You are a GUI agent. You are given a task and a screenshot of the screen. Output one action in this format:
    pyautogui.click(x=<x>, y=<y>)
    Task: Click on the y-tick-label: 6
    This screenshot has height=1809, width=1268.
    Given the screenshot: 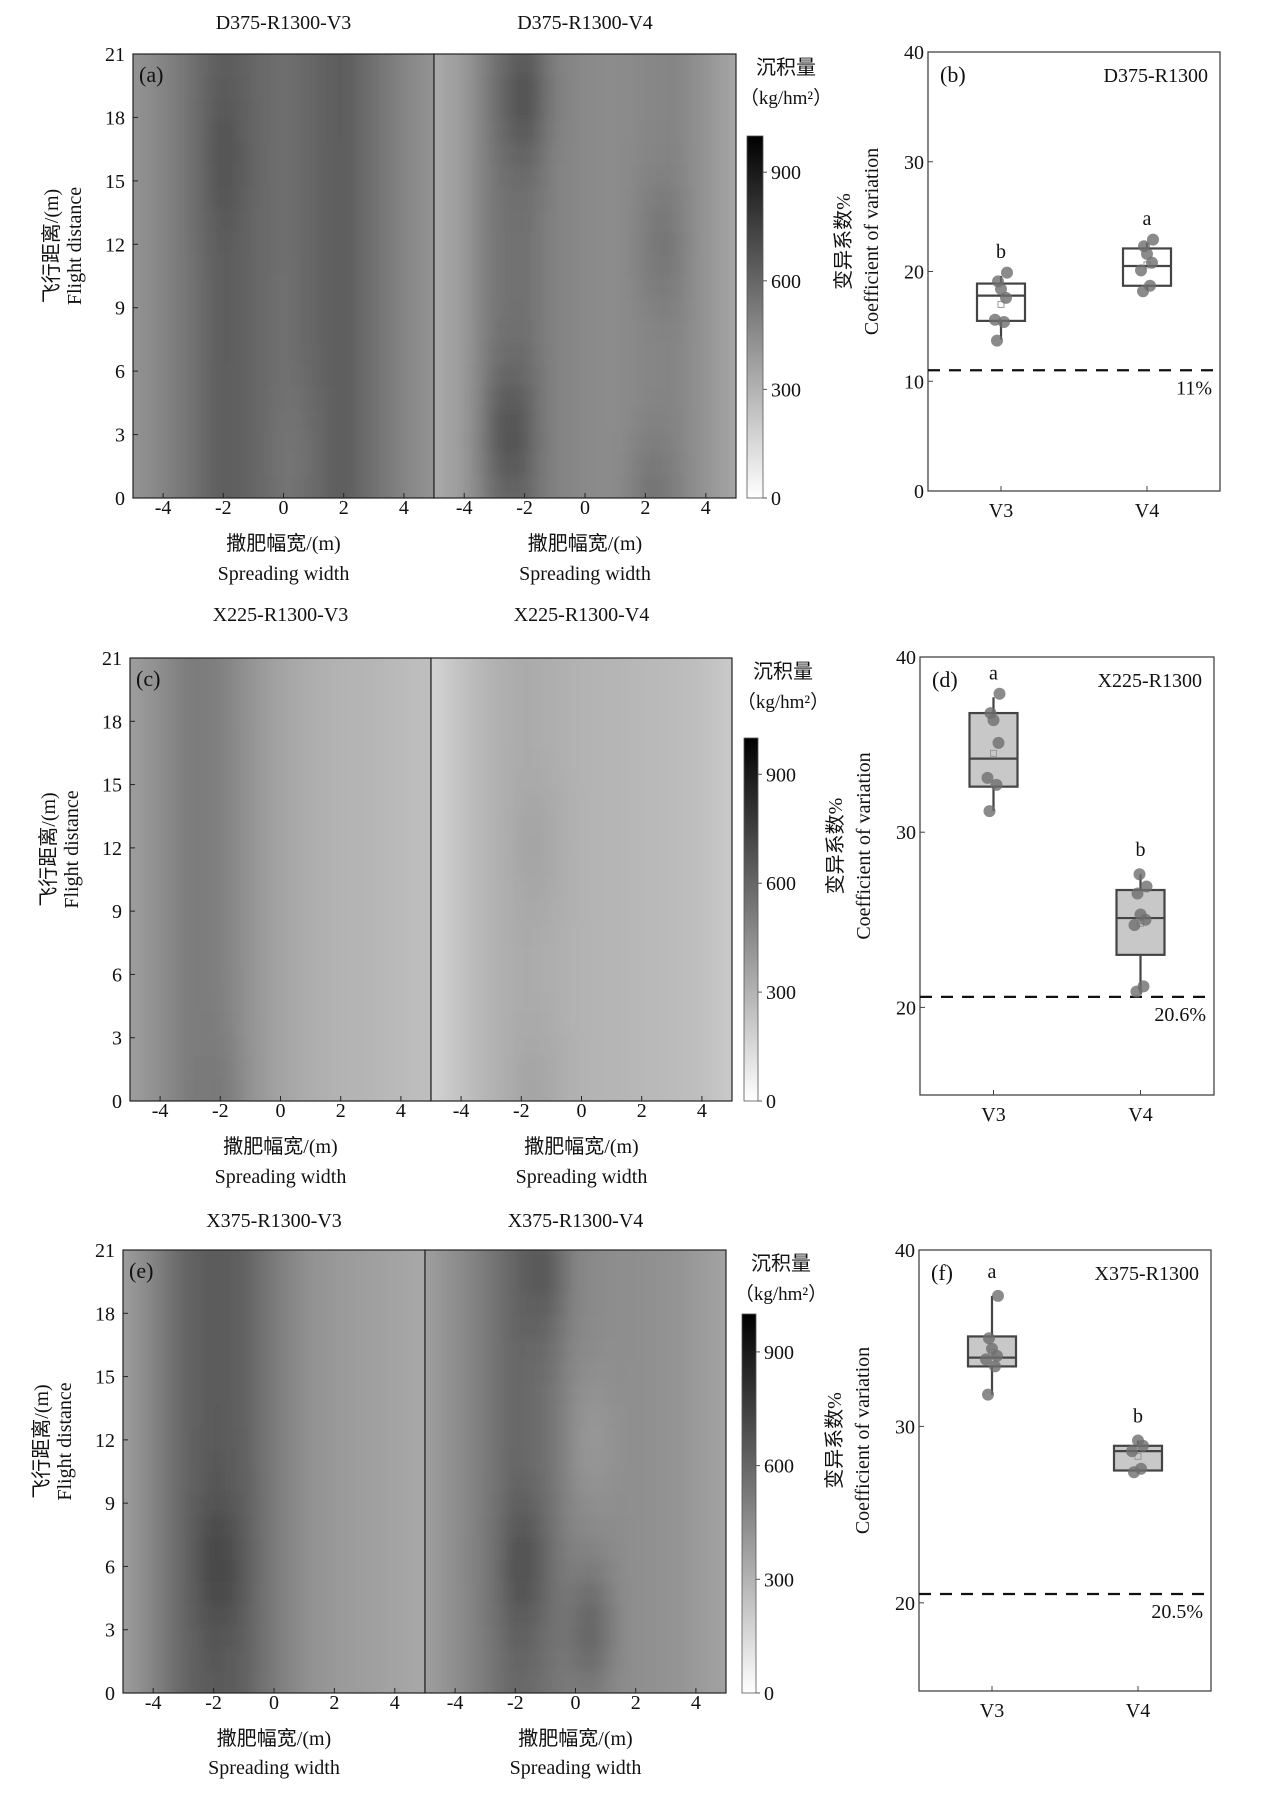 What is the action you would take?
    pyautogui.click(x=120, y=372)
    